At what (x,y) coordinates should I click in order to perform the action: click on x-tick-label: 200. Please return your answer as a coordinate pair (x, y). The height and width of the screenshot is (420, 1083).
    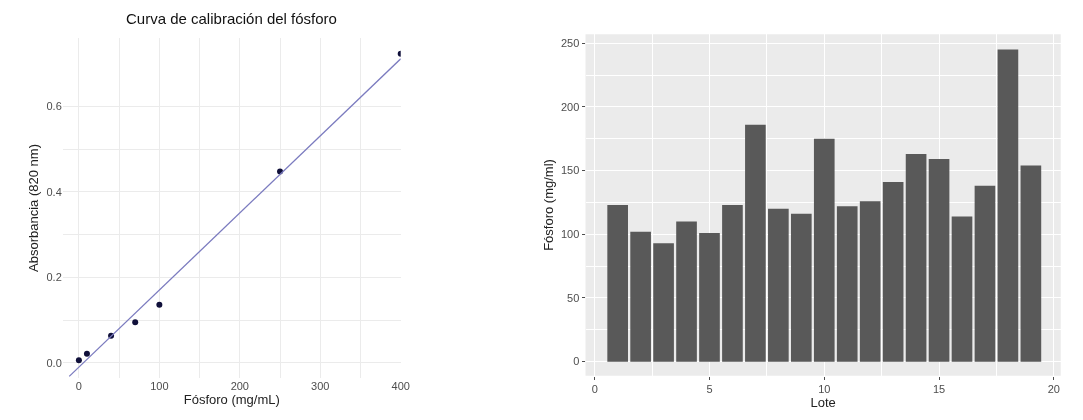
    Looking at the image, I should click on (239, 385).